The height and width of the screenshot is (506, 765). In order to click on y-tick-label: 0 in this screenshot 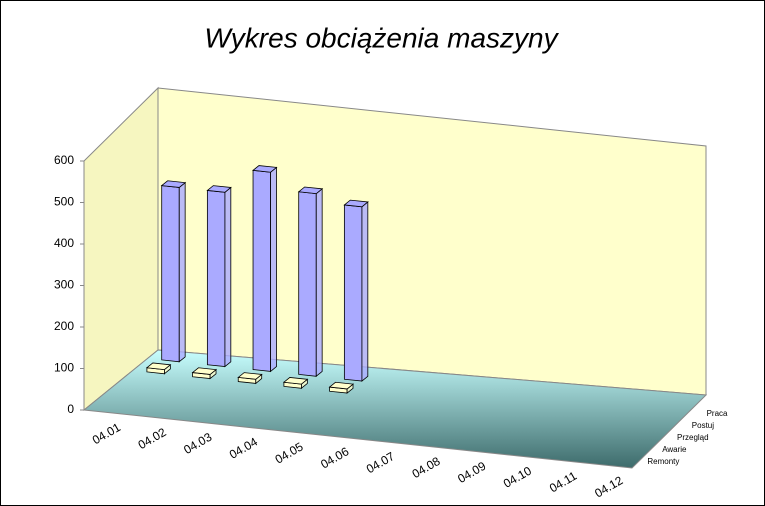, I will do `click(70, 409)`.